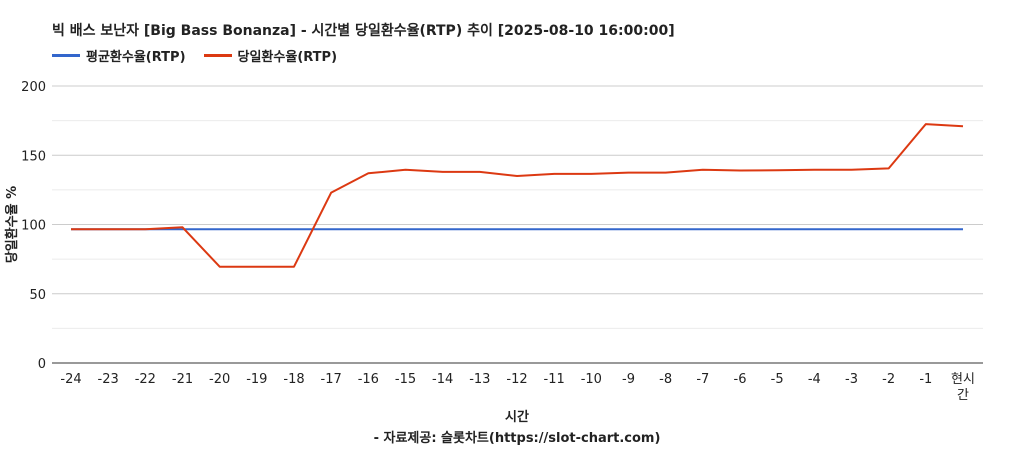  What do you see at coordinates (145, 379) in the screenshot?
I see `x-tick-label: -22` at bounding box center [145, 379].